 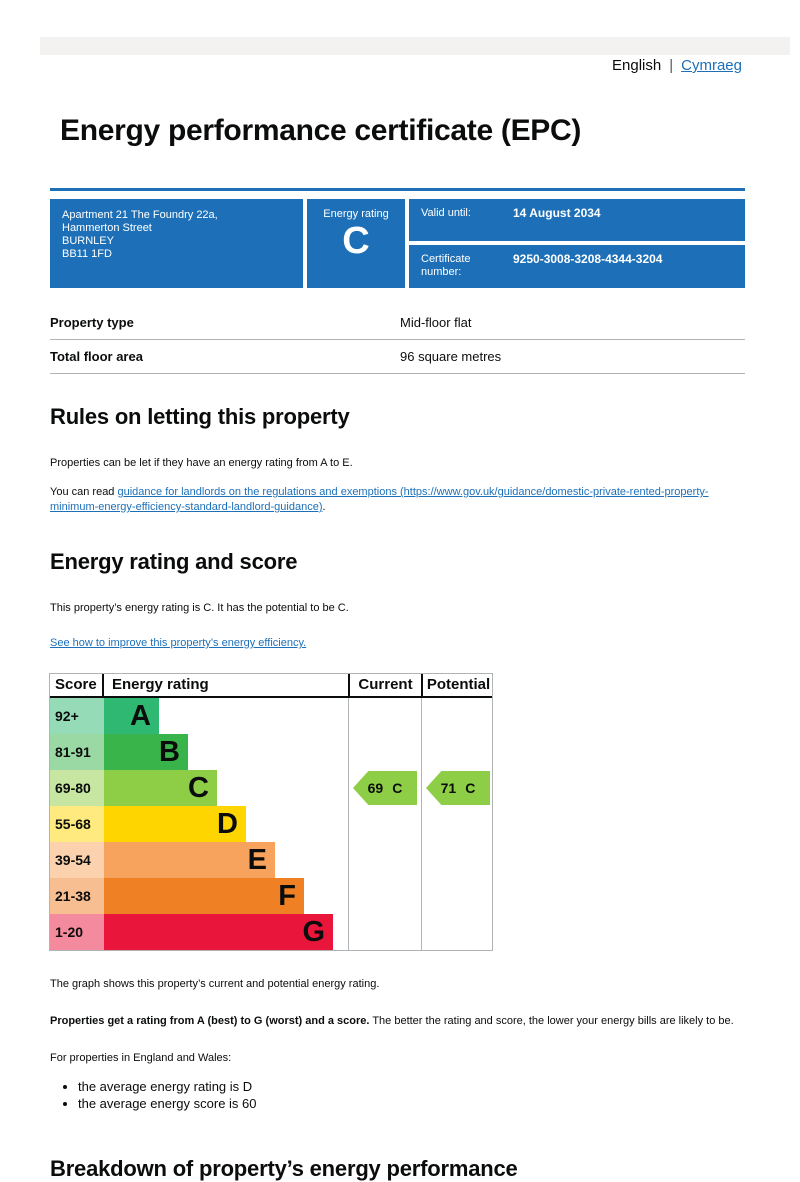 What do you see at coordinates (271, 788) in the screenshot?
I see `epc-band-row-c: 69-80 C` at bounding box center [271, 788].